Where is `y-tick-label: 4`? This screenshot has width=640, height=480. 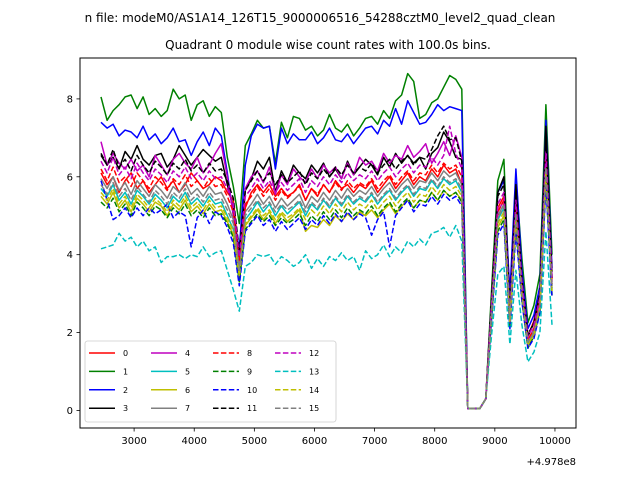 y-tick-label: 4 is located at coordinates (70, 255).